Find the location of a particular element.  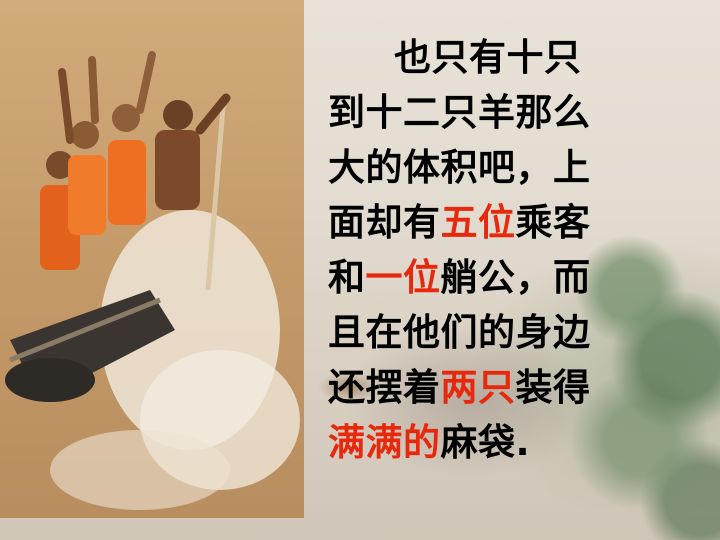

highlighted-phrase: 一位 is located at coordinates (403, 277).